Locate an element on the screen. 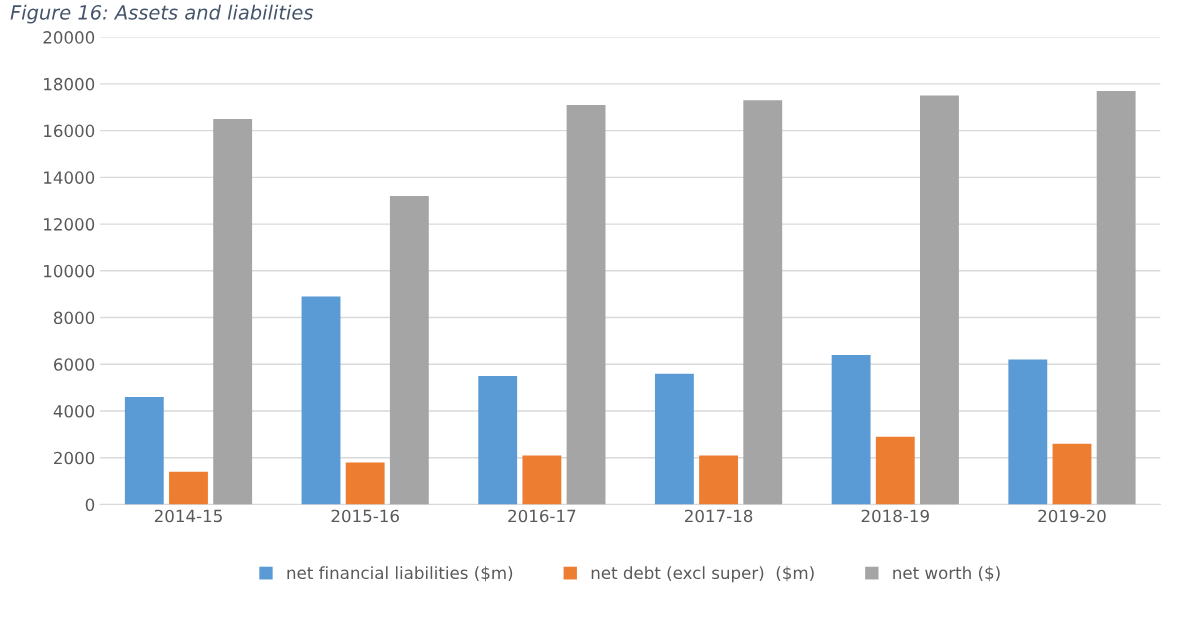 The width and height of the screenshot is (1178, 619). y-tick-label: 16000 is located at coordinates (69, 131).